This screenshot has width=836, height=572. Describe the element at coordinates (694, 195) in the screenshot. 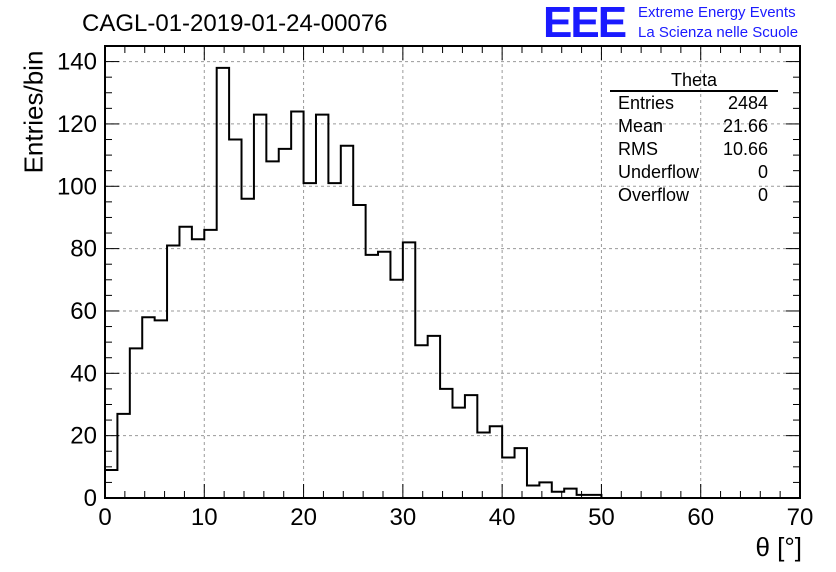

I see `stats-row: Overflow 0` at that location.